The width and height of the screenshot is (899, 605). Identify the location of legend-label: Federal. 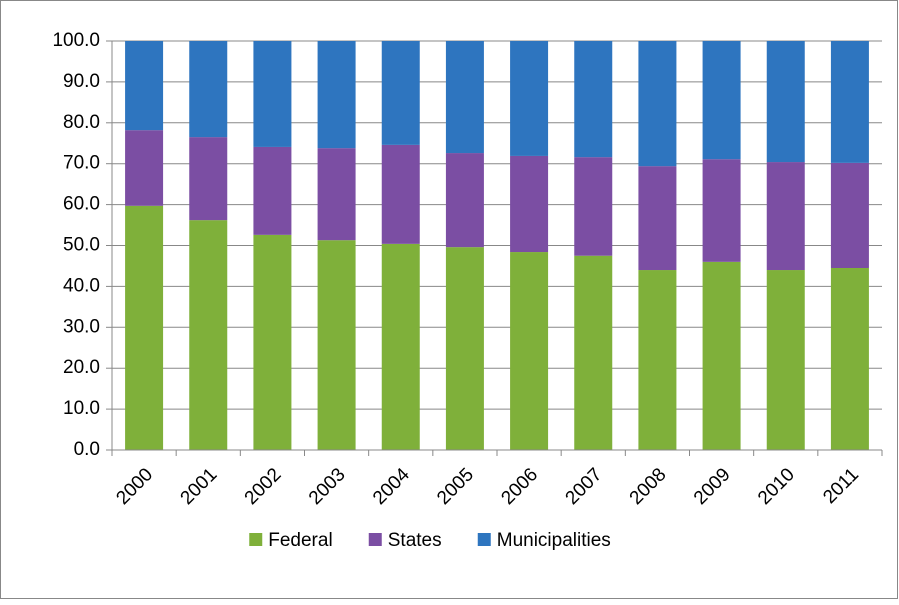
(300, 540).